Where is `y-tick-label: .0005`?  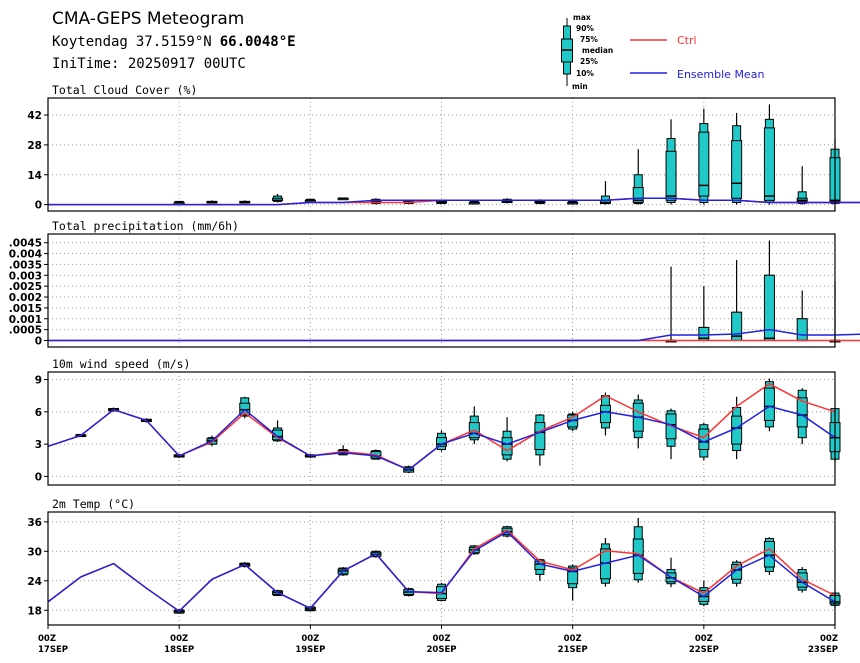
y-tick-label: .0005 is located at coordinates (25, 331).